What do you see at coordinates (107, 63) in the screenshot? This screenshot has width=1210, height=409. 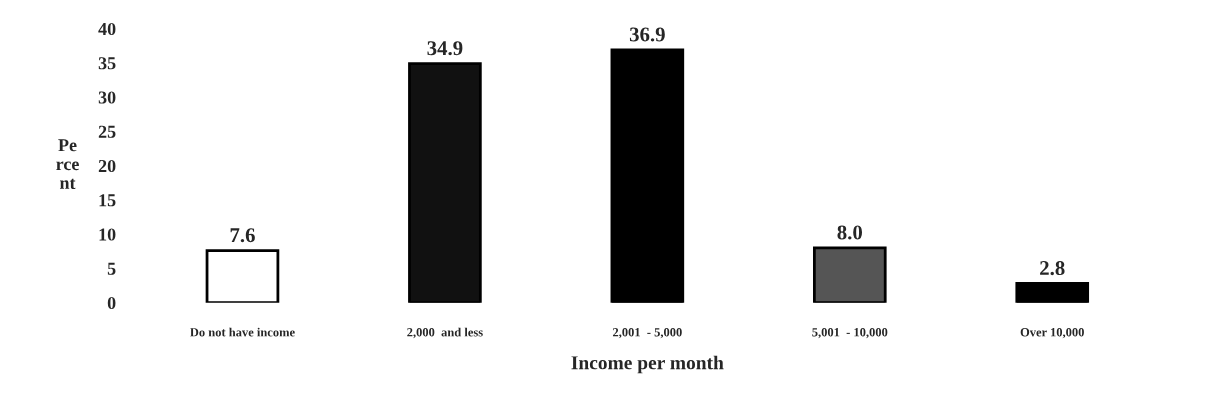 I see `y-tick-label: 35` at bounding box center [107, 63].